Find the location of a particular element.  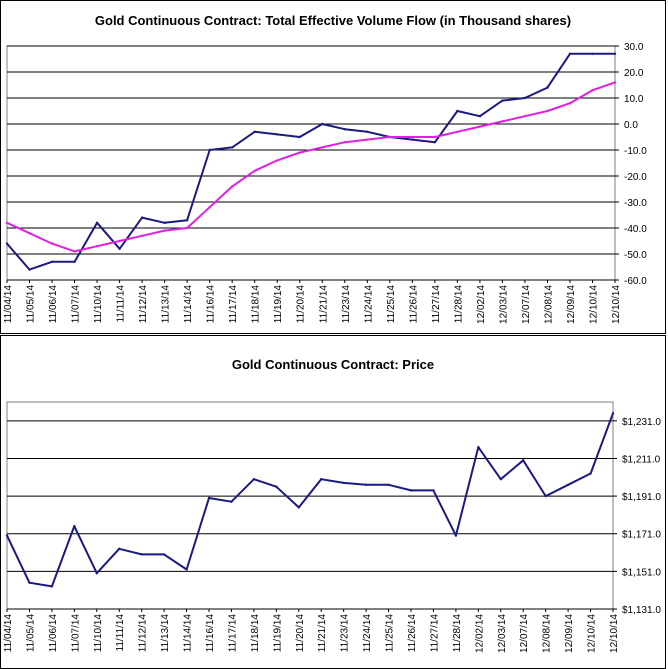

volume-x-tick-label: 11/18/14 is located at coordinates (256, 304).